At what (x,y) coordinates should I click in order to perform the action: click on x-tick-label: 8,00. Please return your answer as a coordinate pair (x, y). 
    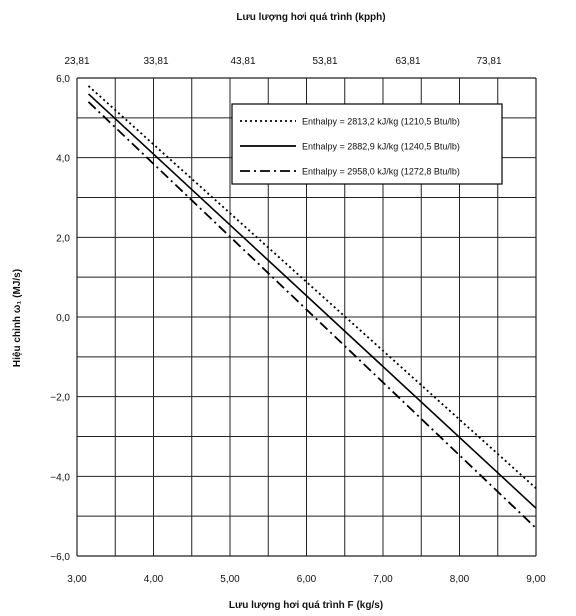
    Looking at the image, I should click on (460, 579).